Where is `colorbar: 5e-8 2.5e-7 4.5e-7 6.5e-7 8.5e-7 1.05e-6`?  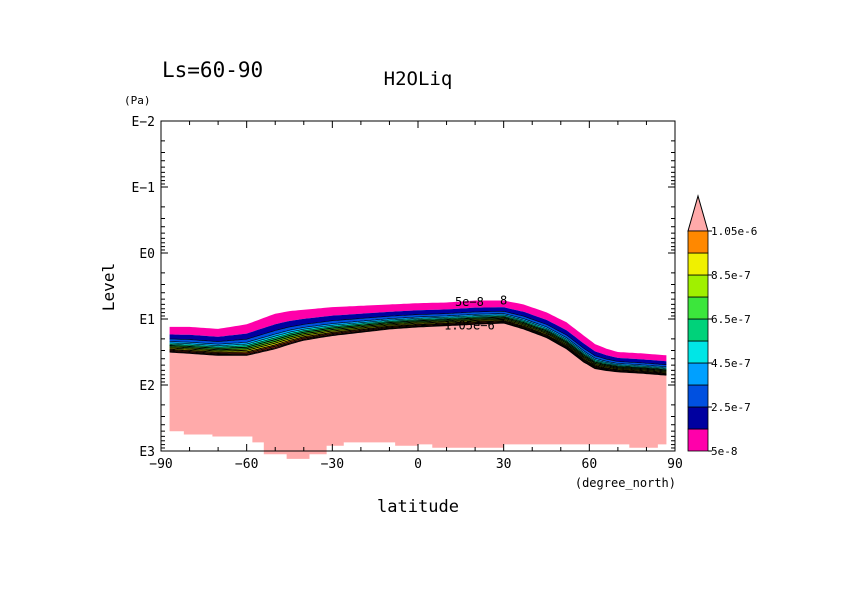 colorbar: 5e-8 2.5e-7 4.5e-7 6.5e-7 8.5e-7 1.05e-6 is located at coordinates (722, 326).